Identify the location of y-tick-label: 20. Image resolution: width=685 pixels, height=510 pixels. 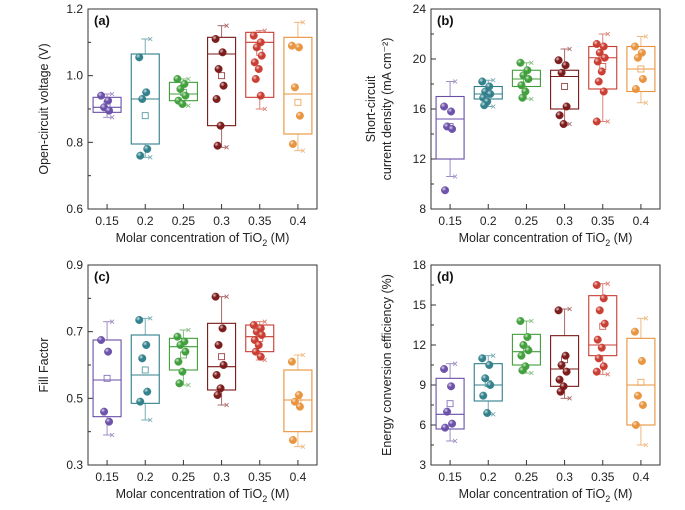
(420, 59).